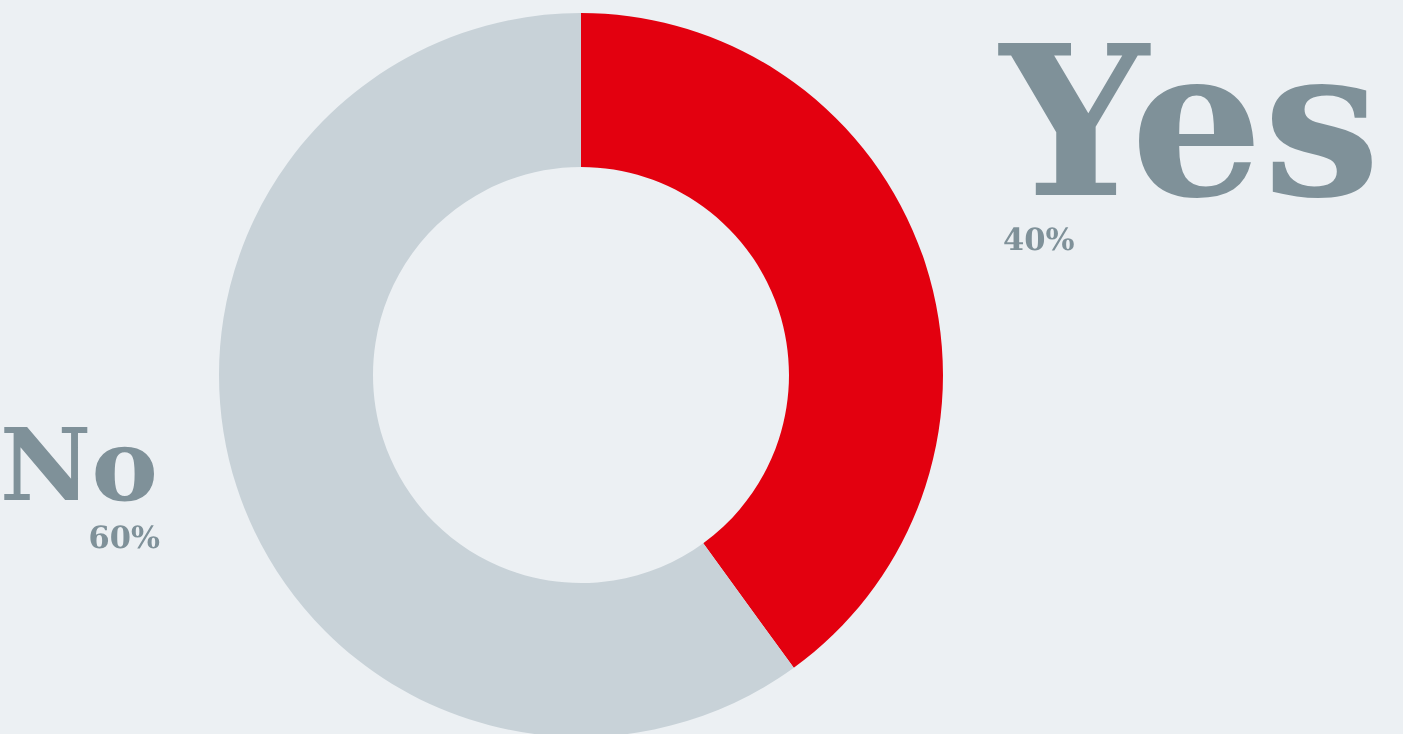 This screenshot has width=1403, height=734. I want to click on slice-label: Yes, so click(1185, 120).